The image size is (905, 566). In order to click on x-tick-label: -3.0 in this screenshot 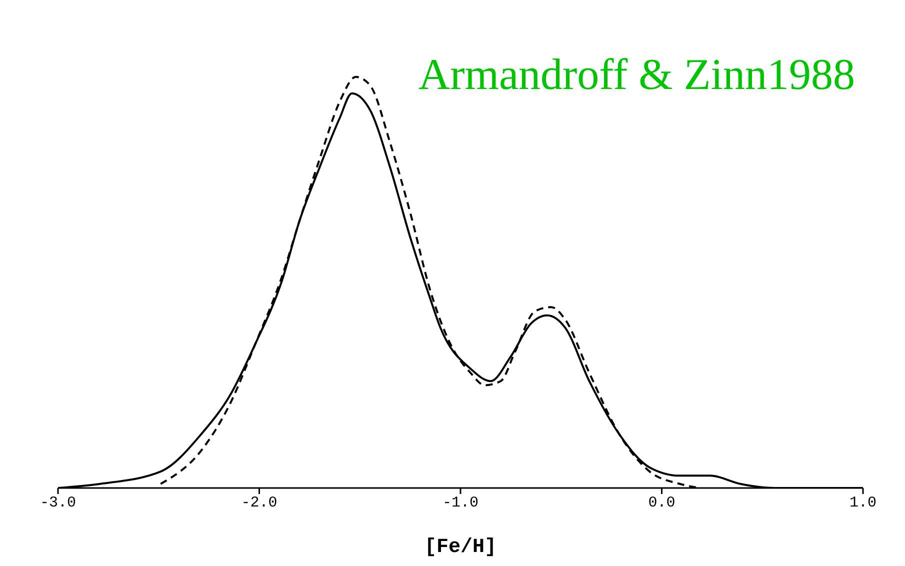, I will do `click(58, 503)`.